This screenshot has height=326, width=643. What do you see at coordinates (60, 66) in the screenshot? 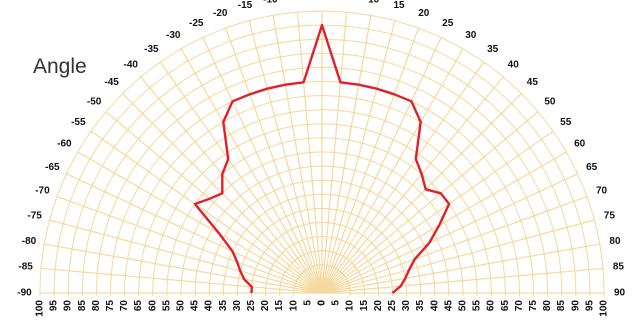
I see `chart-title: Angle` at bounding box center [60, 66].